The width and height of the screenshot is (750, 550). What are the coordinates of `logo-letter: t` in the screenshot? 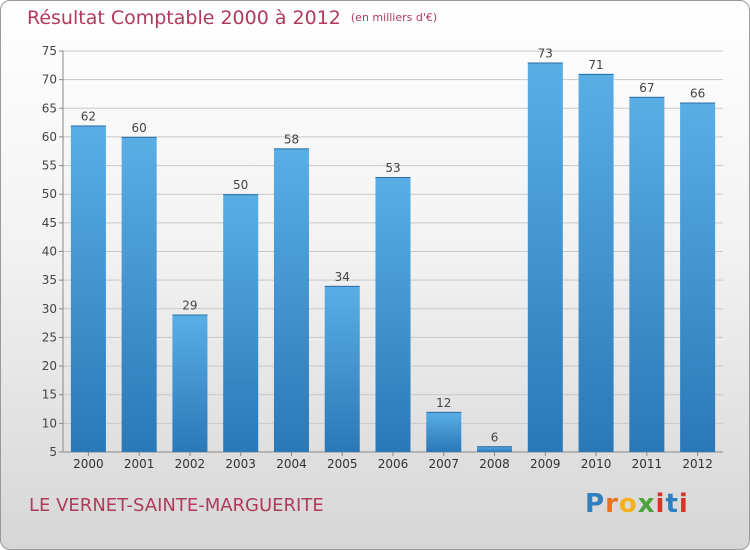 It's located at (672, 504).